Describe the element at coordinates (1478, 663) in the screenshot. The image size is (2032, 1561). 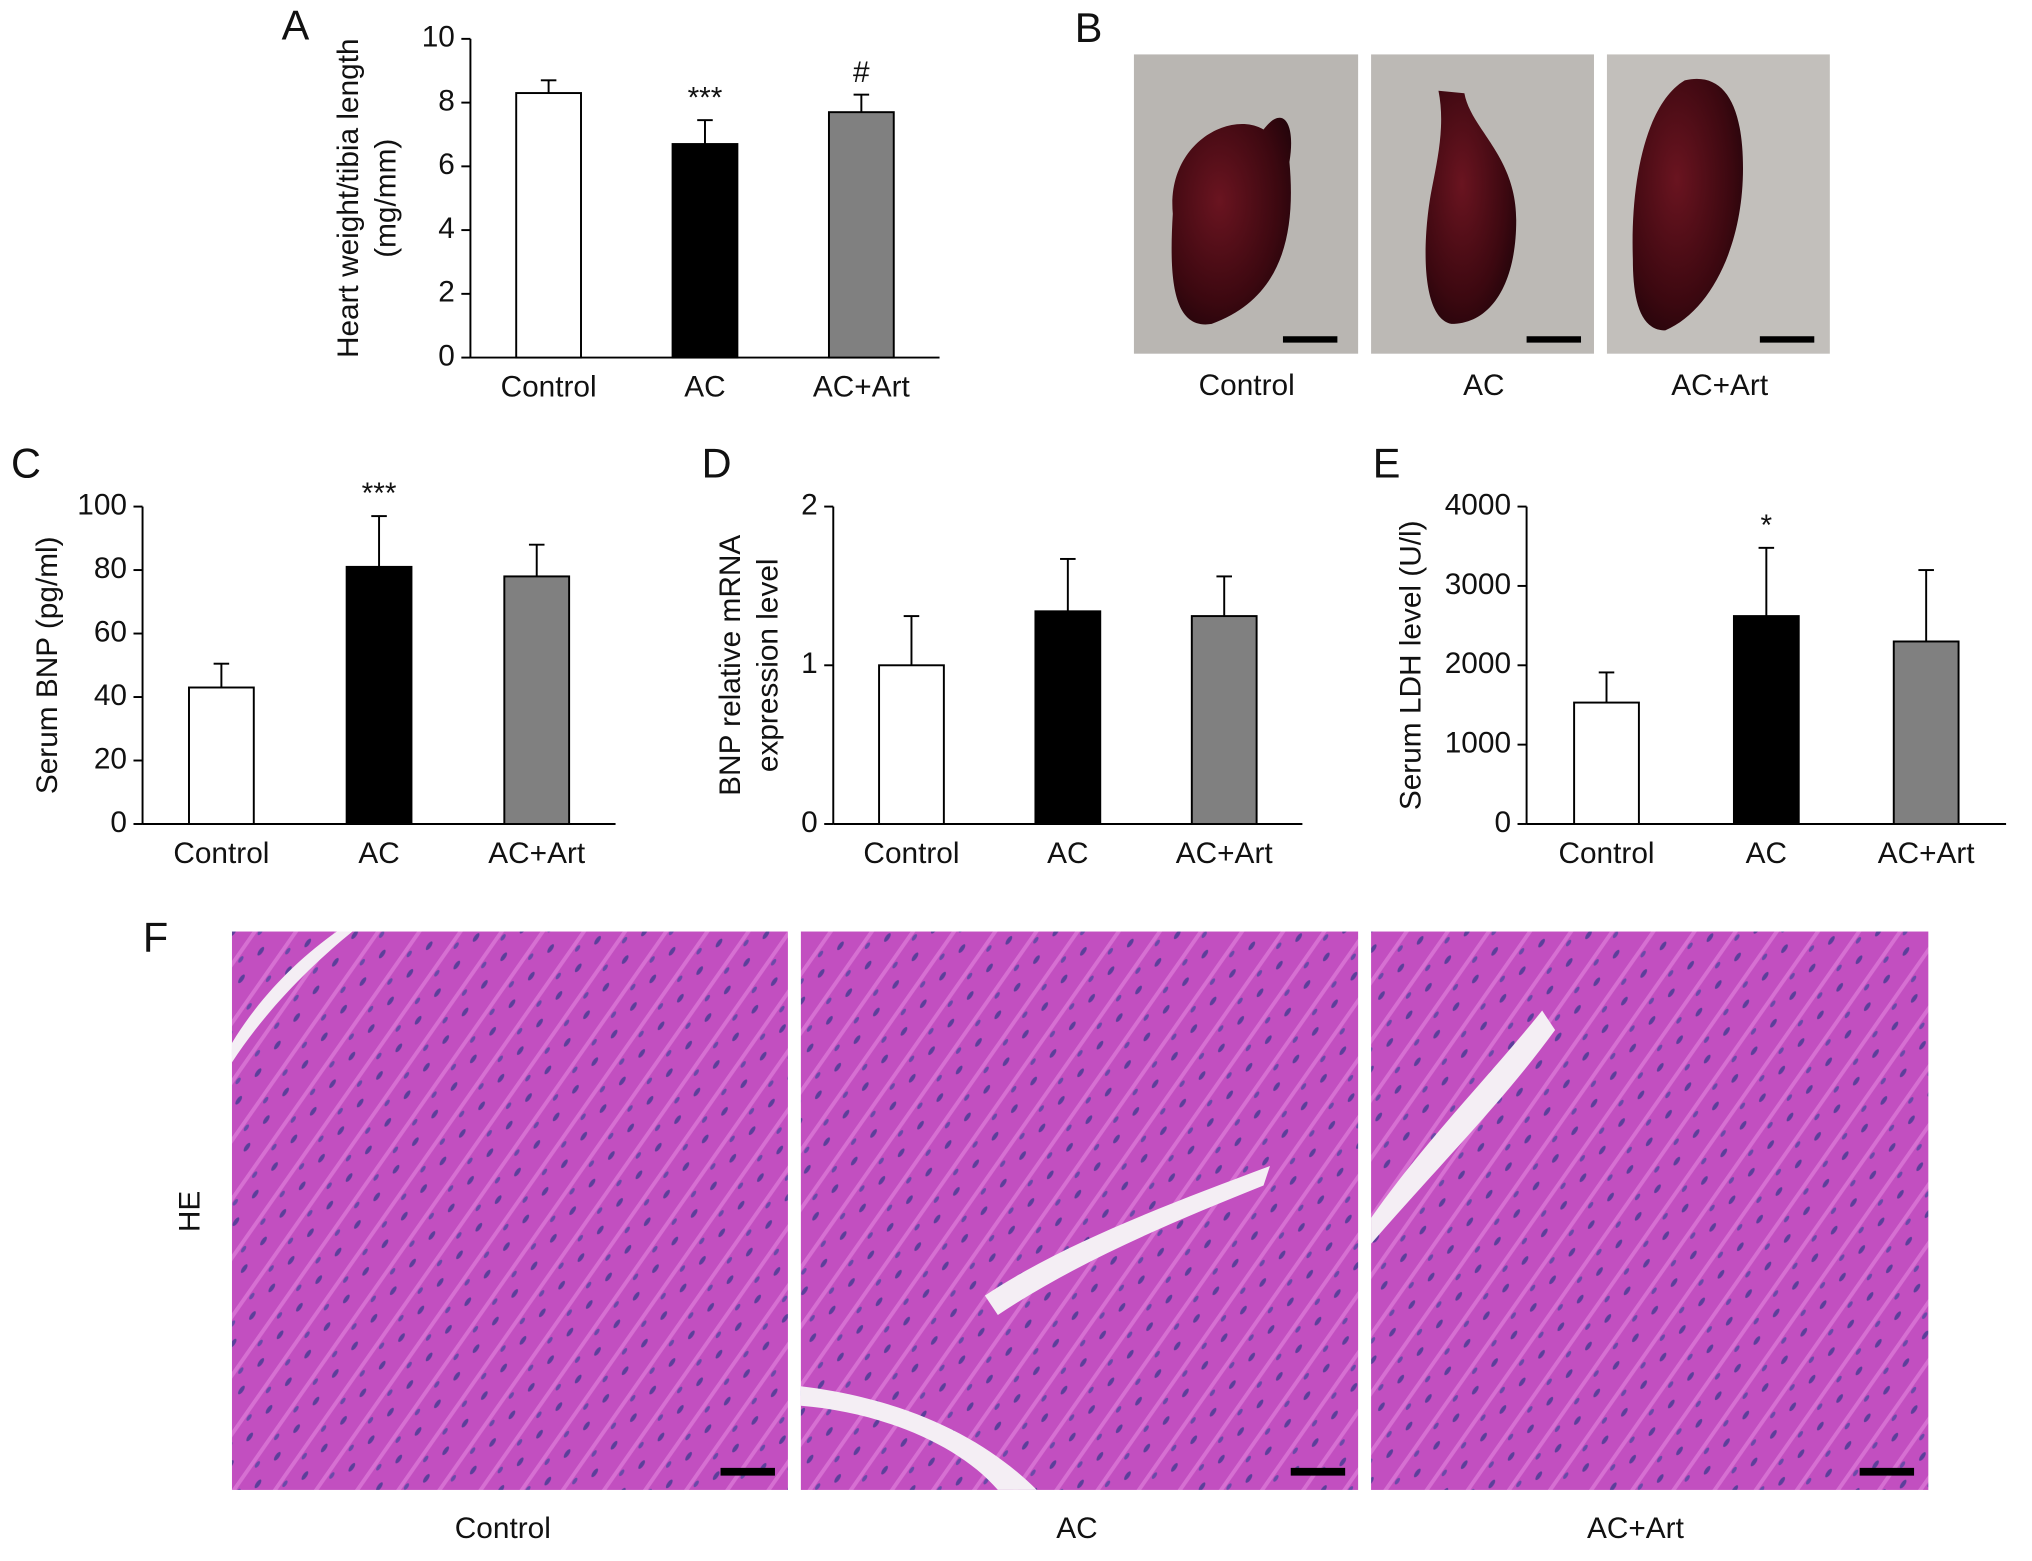
I see `y-tick-label: 2000` at that location.